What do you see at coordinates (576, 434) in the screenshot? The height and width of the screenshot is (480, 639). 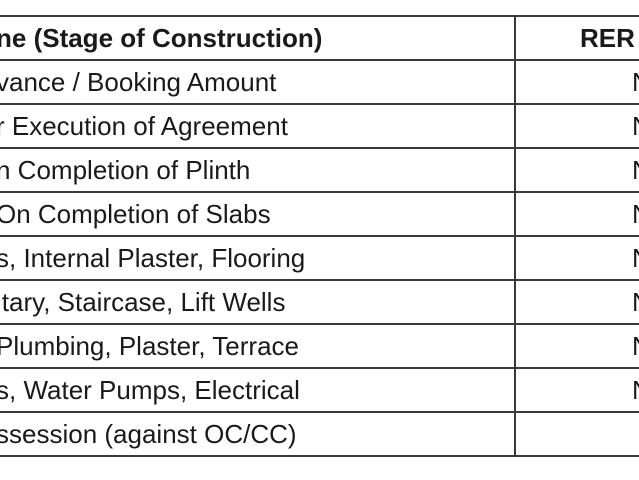 I see `rera-cell` at bounding box center [576, 434].